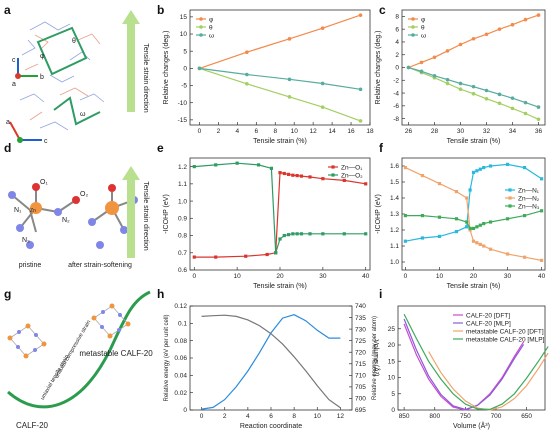 This screenshot has height=436, width=550. I want to click on x-tick-label-c-4: 34, so click(513, 131).